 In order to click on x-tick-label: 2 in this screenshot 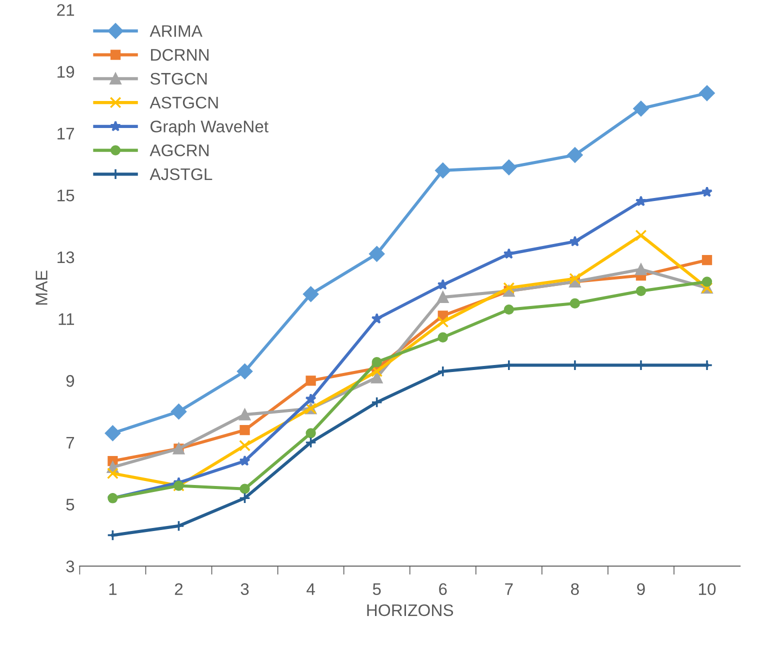, I will do `click(178, 589)`.